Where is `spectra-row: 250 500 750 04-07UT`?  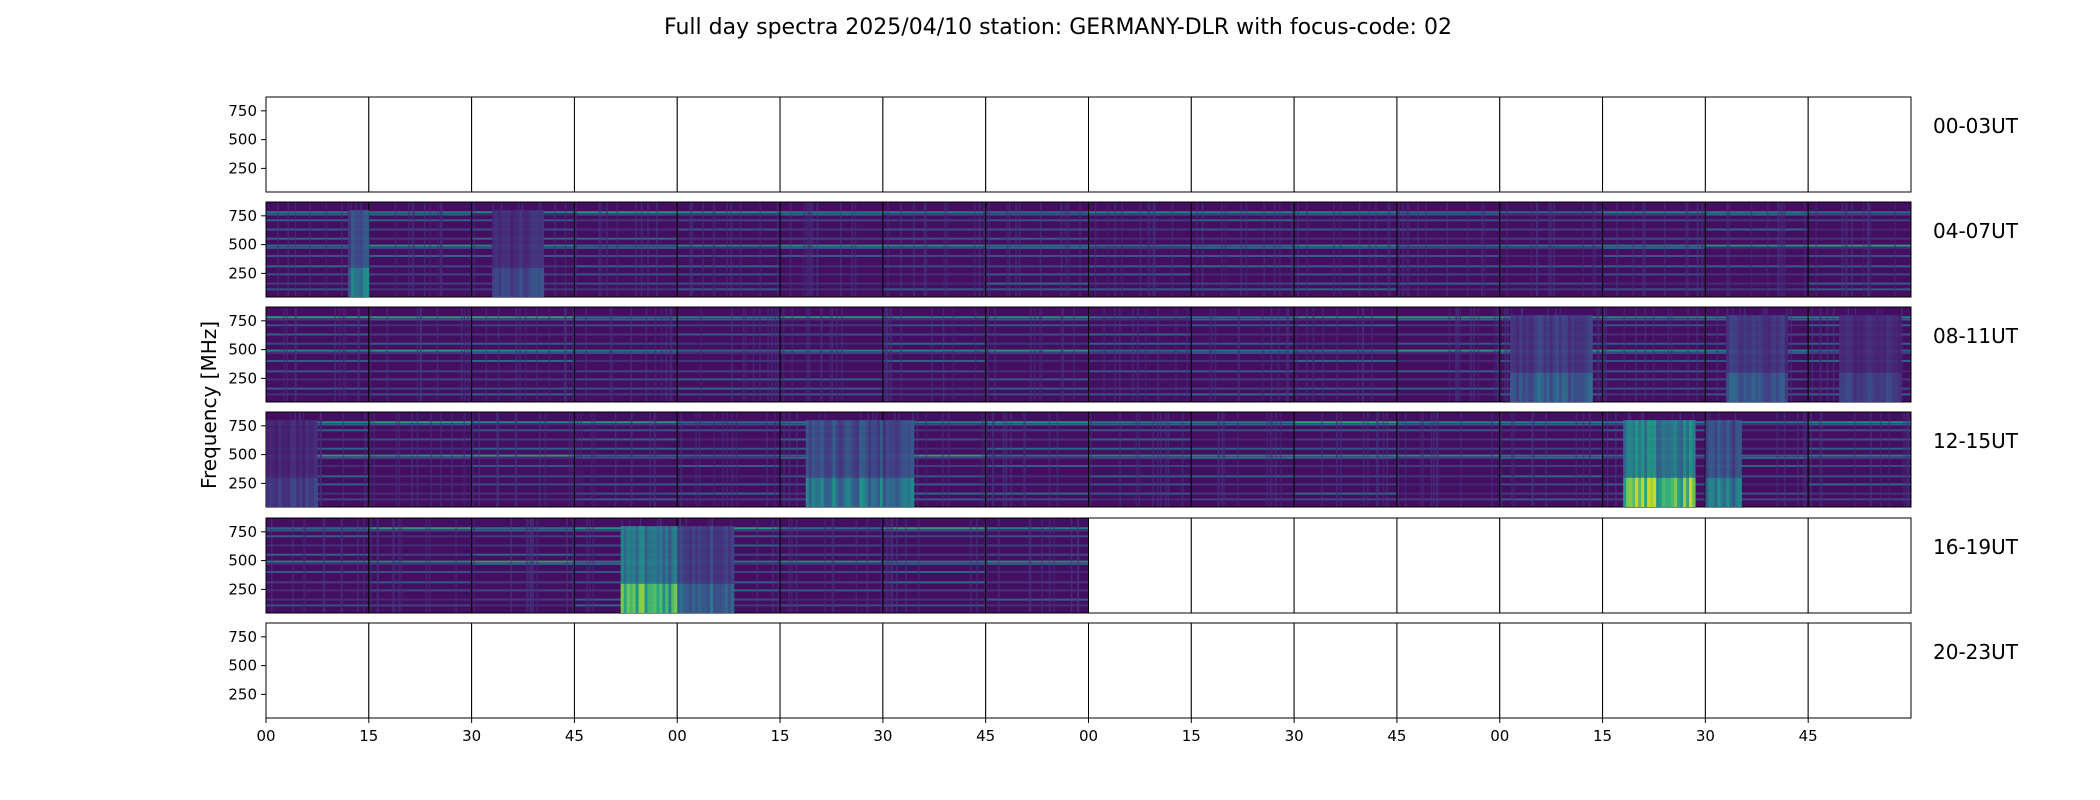
spectra-row: 250 500 750 04-07UT is located at coordinates (1123, 249).